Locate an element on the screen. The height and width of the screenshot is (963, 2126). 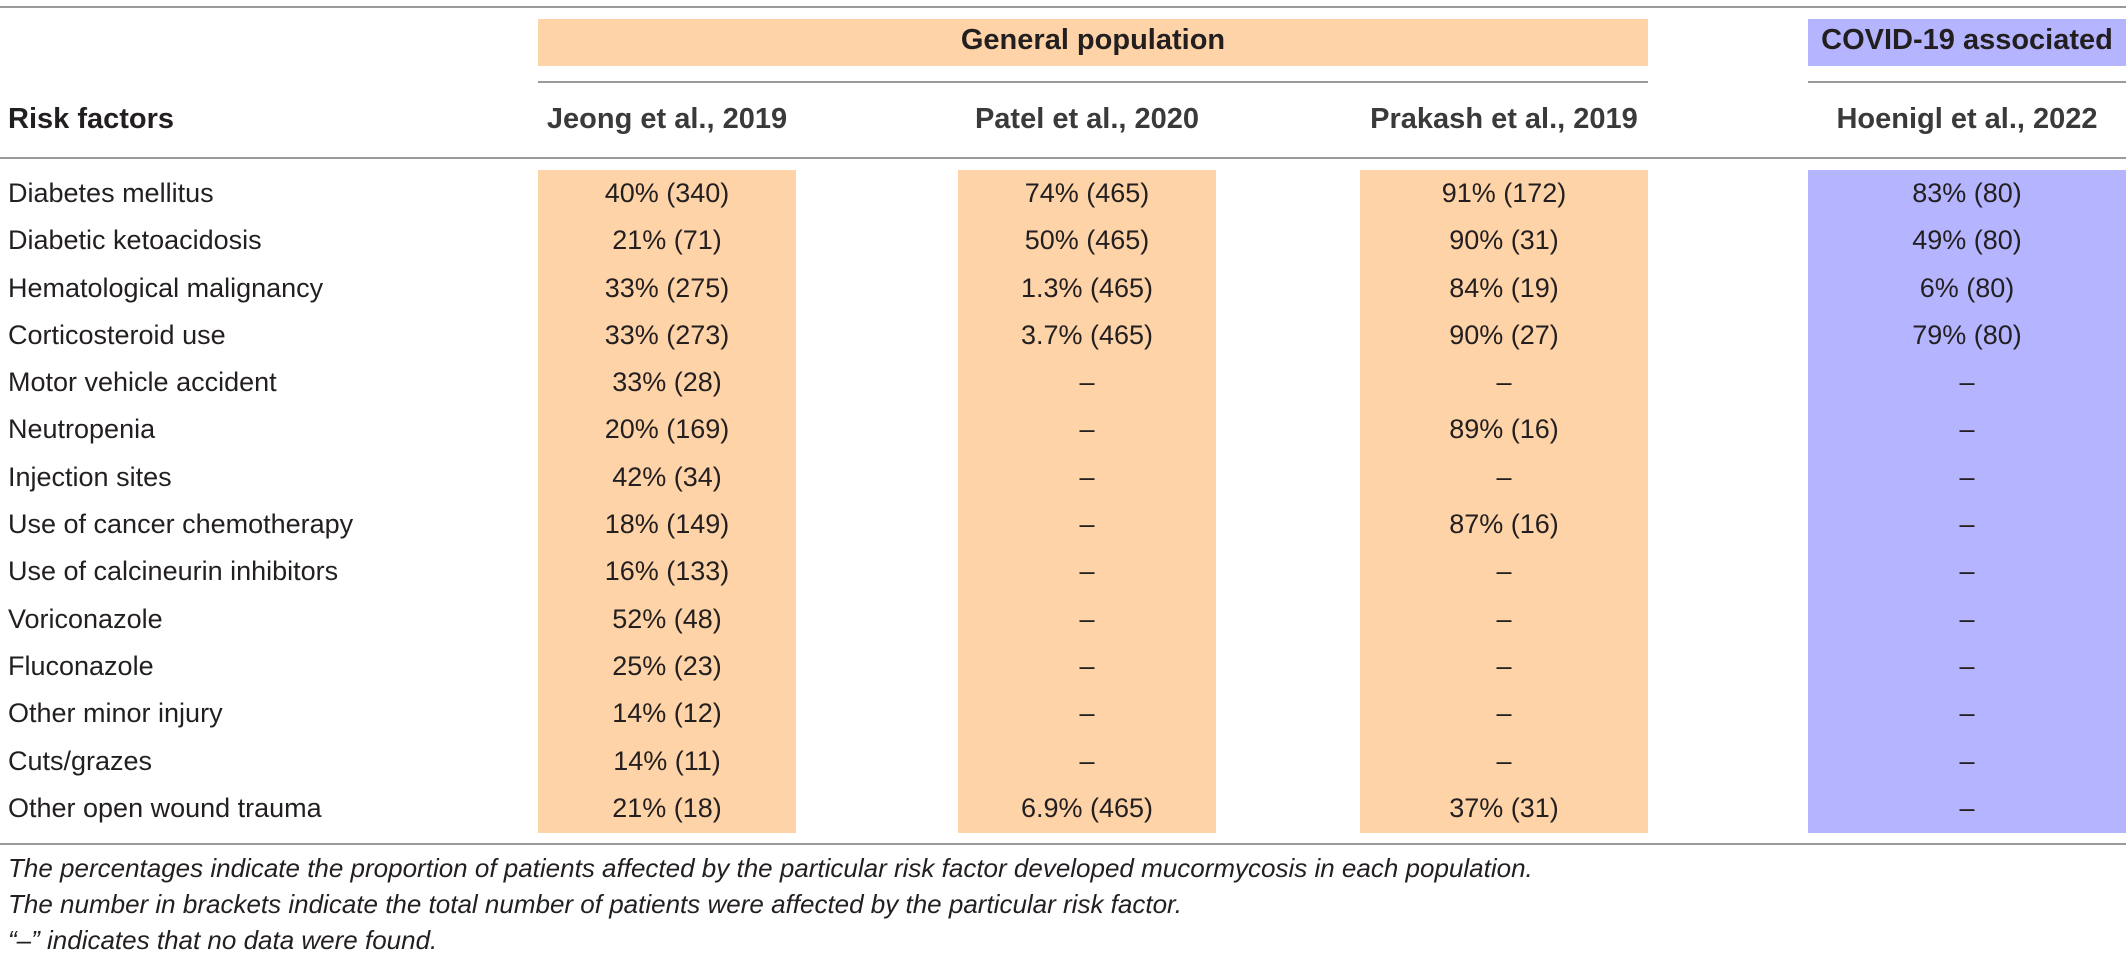
patel-column-shade is located at coordinates (1087, 501).